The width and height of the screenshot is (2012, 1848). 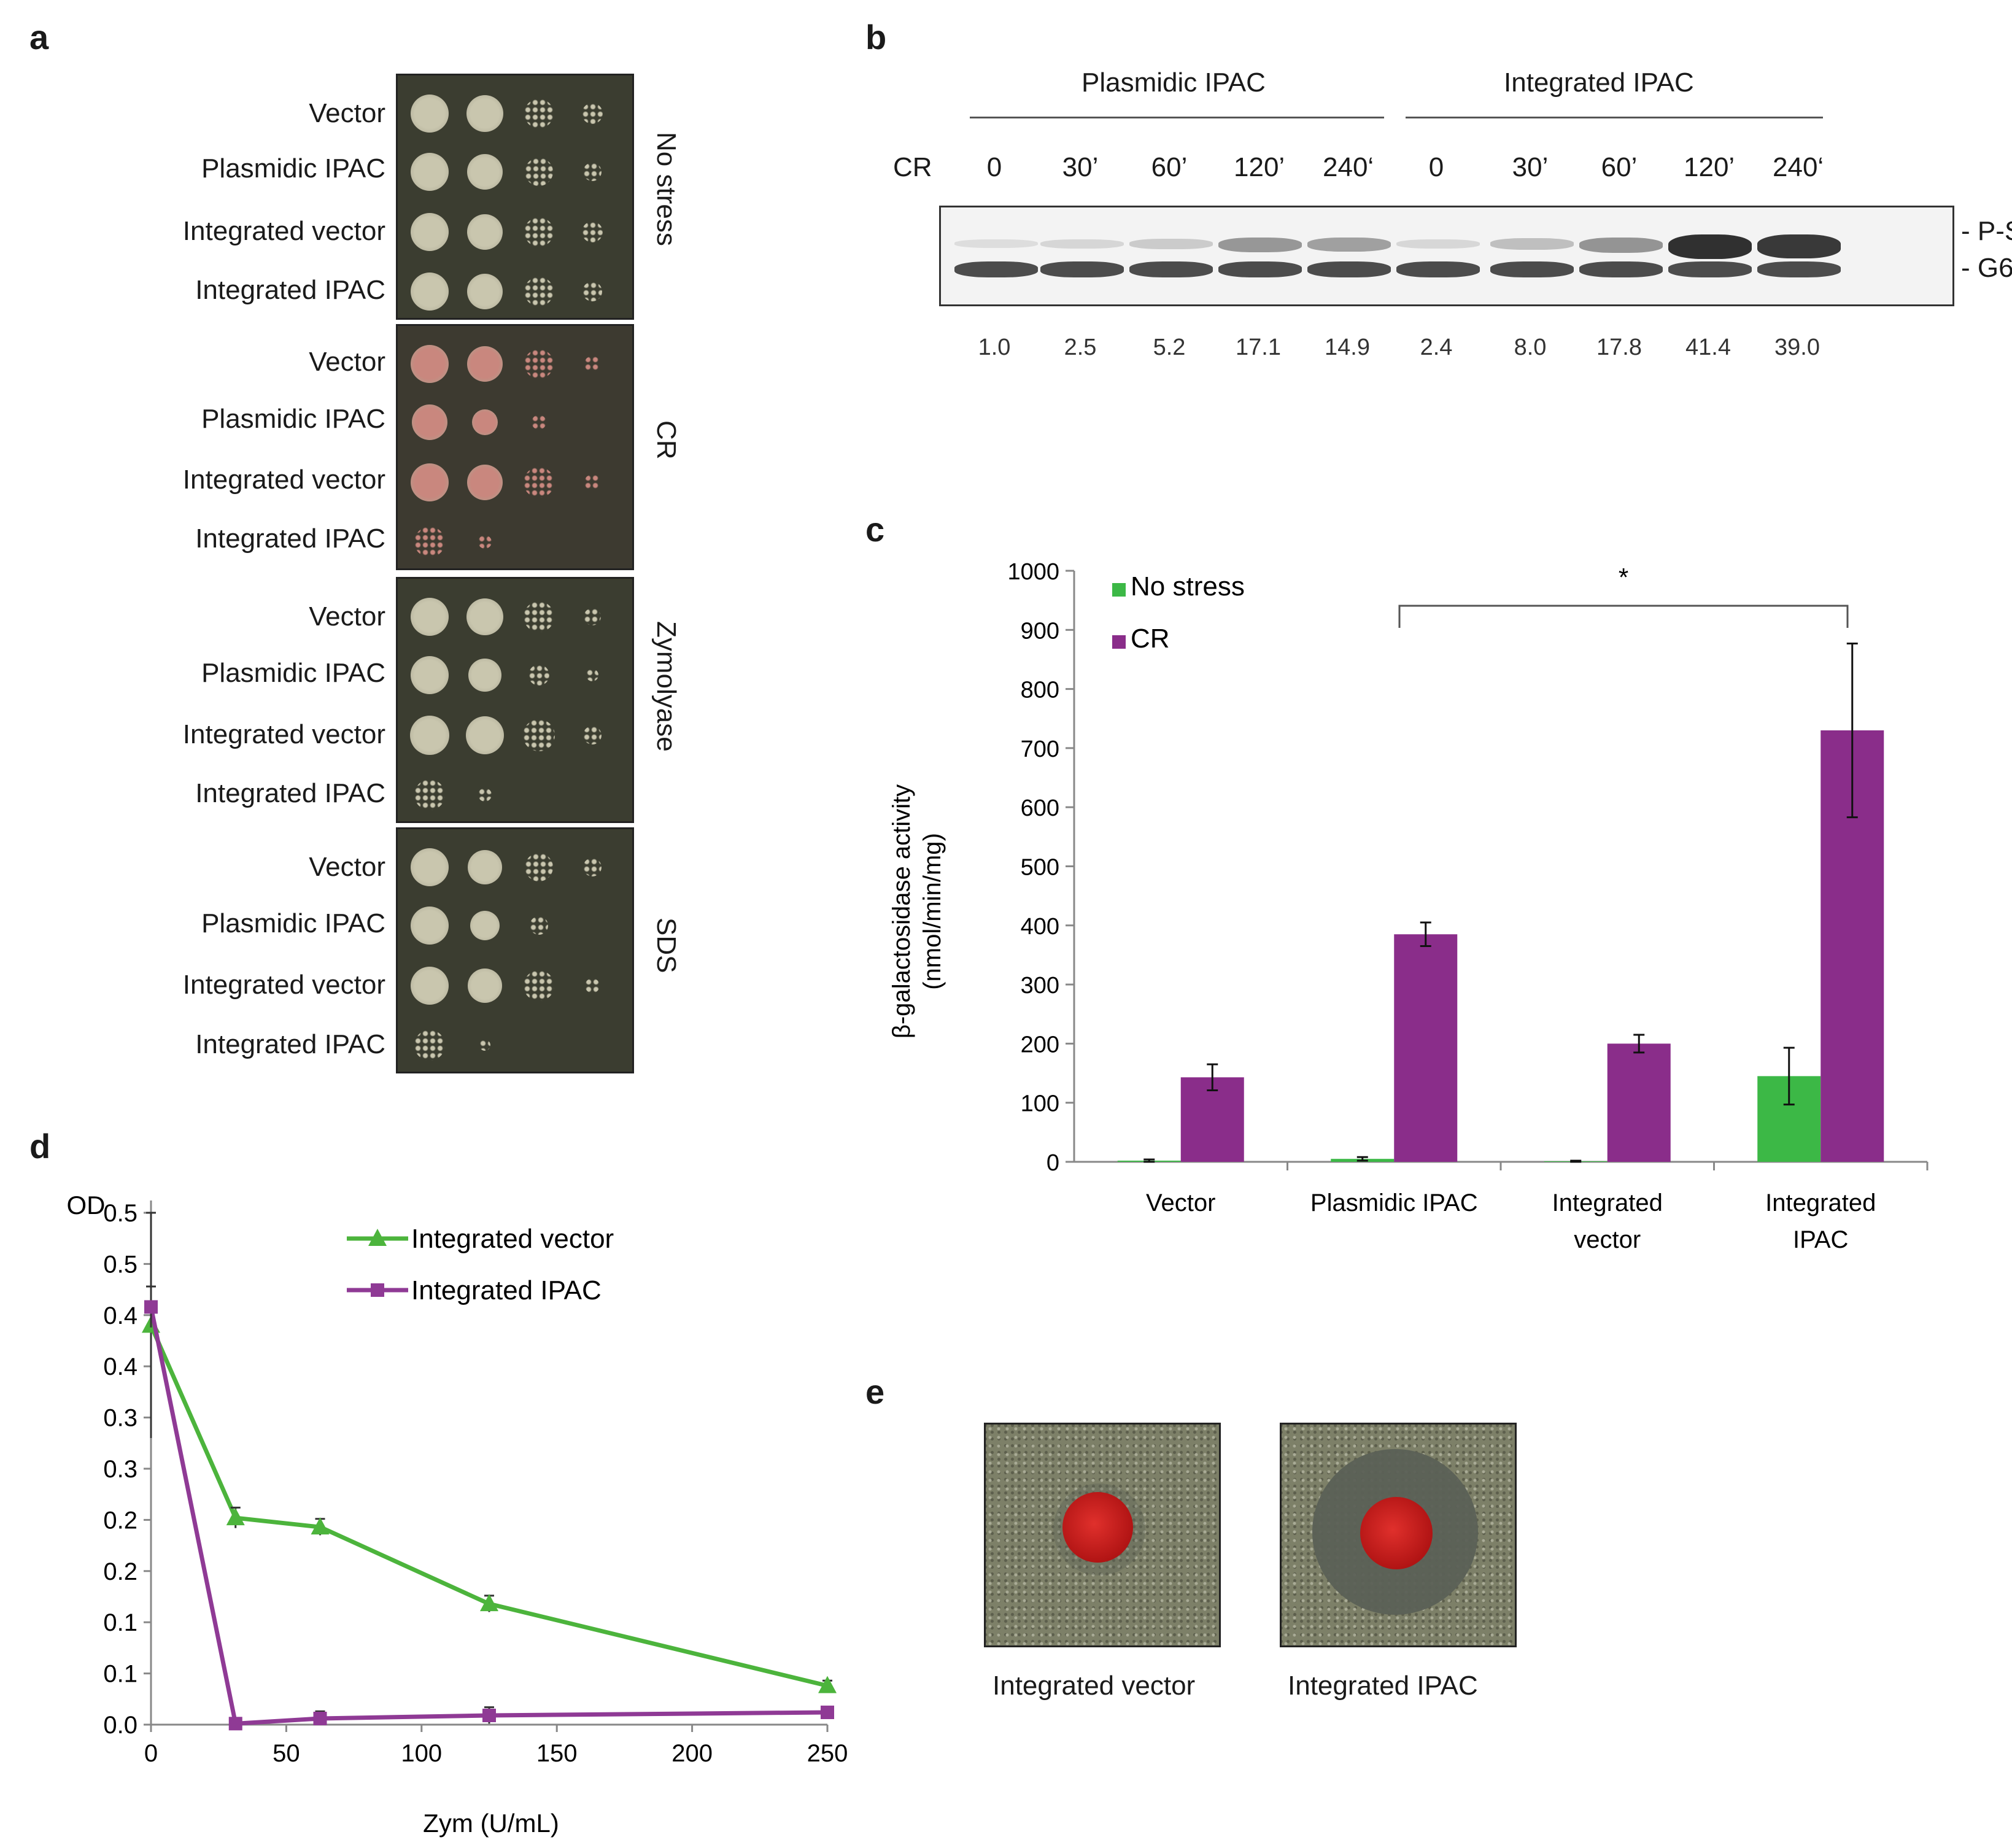 What do you see at coordinates (1619, 347) in the screenshot?
I see `quant-value: 17.8` at bounding box center [1619, 347].